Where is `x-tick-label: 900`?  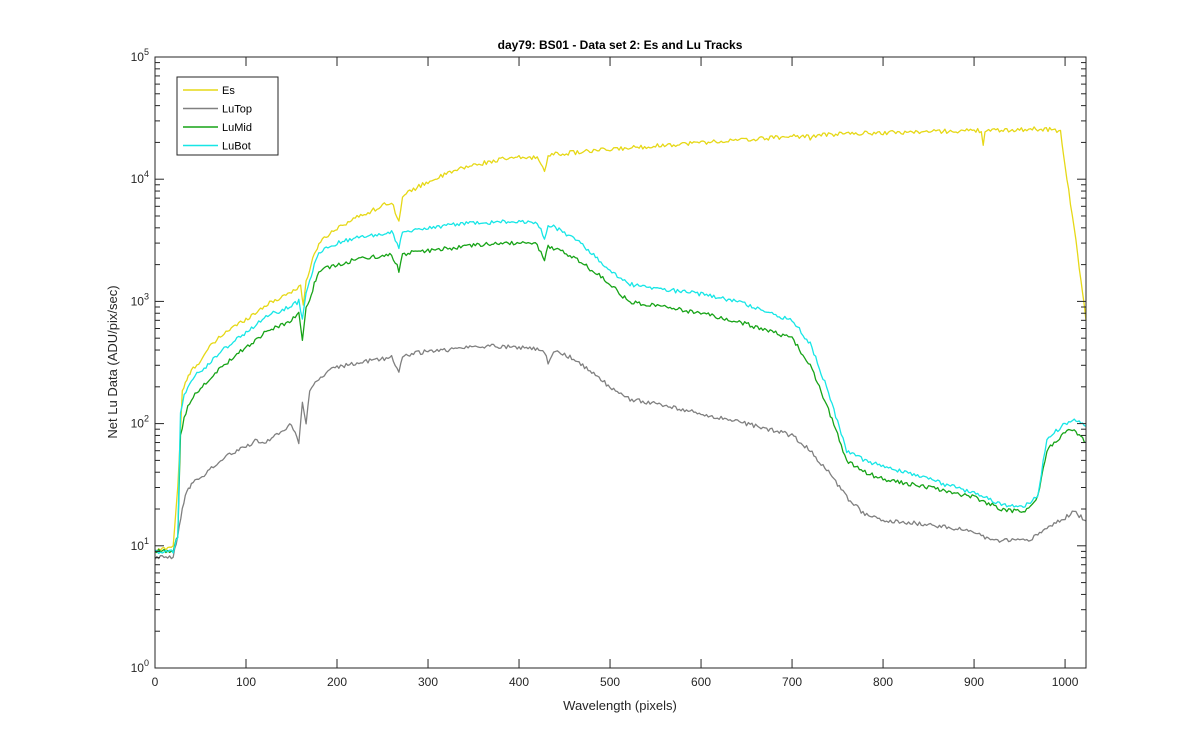 x-tick-label: 900 is located at coordinates (974, 682).